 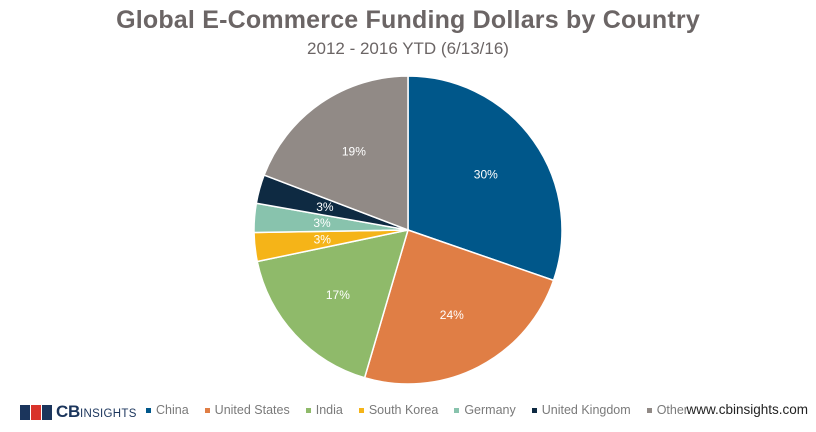 What do you see at coordinates (403, 410) in the screenshot?
I see `legend-label: South Korea` at bounding box center [403, 410].